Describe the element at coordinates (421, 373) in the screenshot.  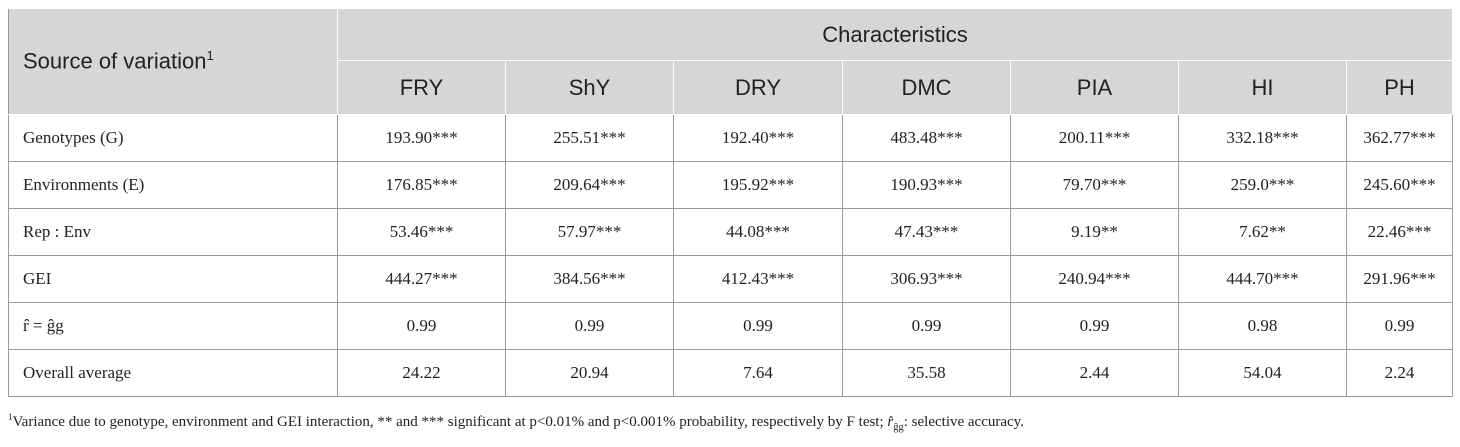
I see `cell: 24.22` at that location.